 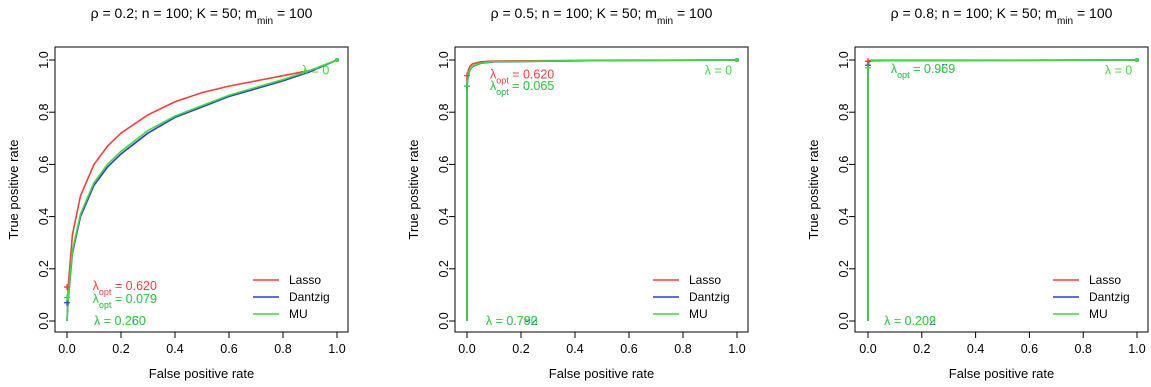 What do you see at coordinates (522, 88) in the screenshot?
I see `lambda-opt-label: λopt = 0.065` at bounding box center [522, 88].